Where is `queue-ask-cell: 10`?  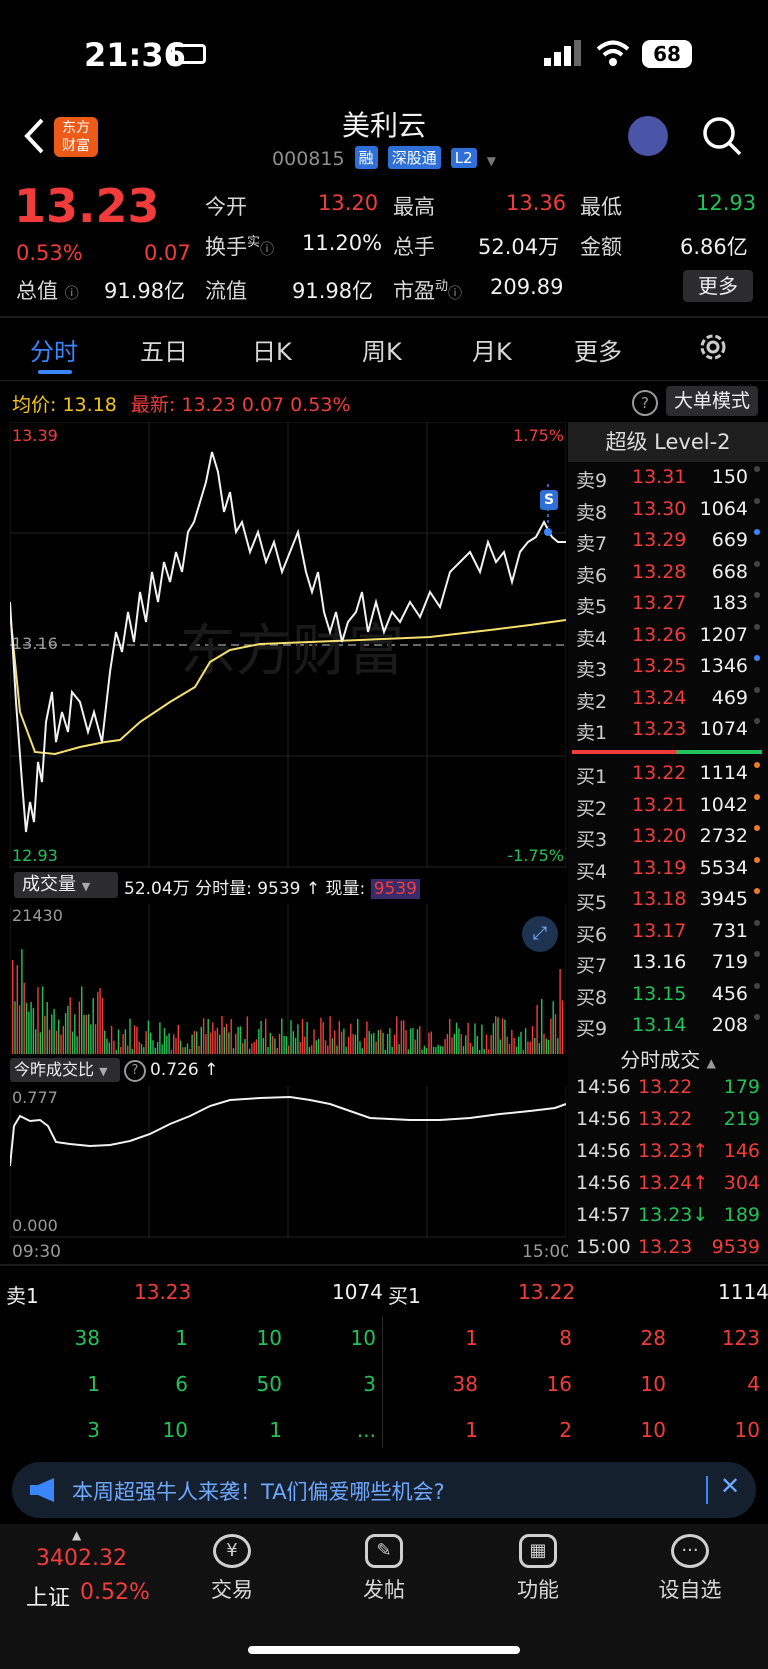 queue-ask-cell: 10 is located at coordinates (363, 1338).